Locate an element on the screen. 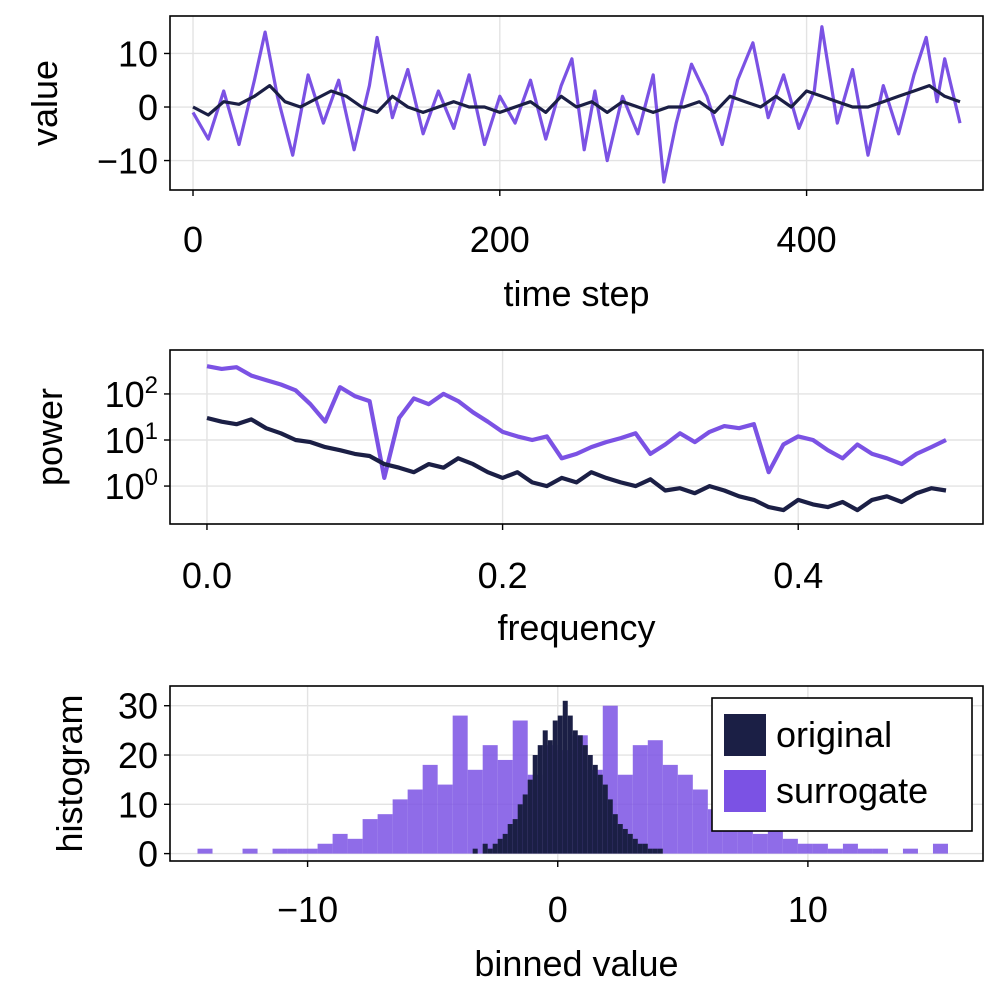 The image size is (1000, 1000). y-tick-label: −10 is located at coordinates (127, 161).